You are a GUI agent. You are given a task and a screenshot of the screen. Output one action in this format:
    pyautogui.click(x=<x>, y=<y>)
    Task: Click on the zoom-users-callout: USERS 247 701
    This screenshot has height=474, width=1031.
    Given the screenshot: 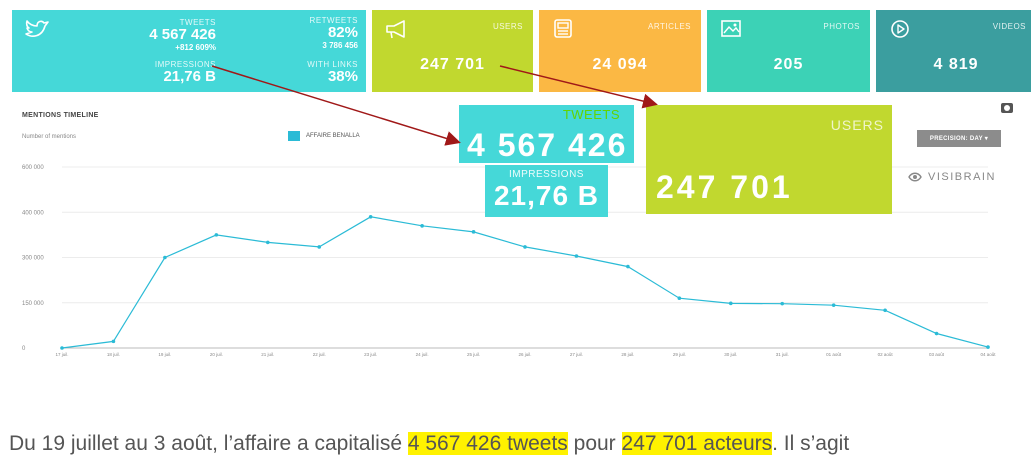 What is the action you would take?
    pyautogui.click(x=769, y=159)
    